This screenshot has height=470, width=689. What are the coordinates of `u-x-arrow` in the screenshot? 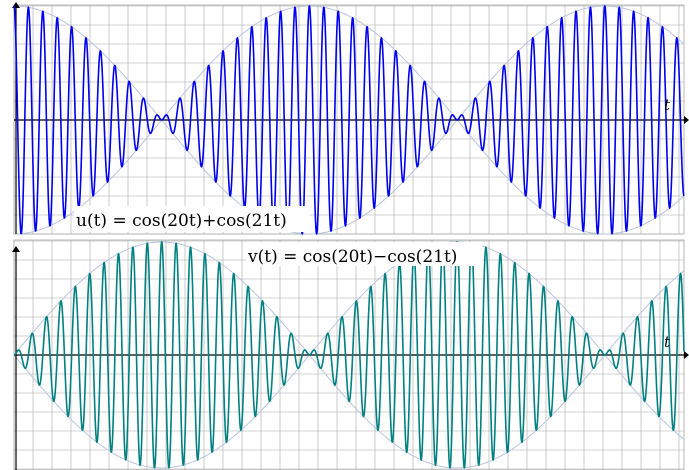 It's located at (686, 120).